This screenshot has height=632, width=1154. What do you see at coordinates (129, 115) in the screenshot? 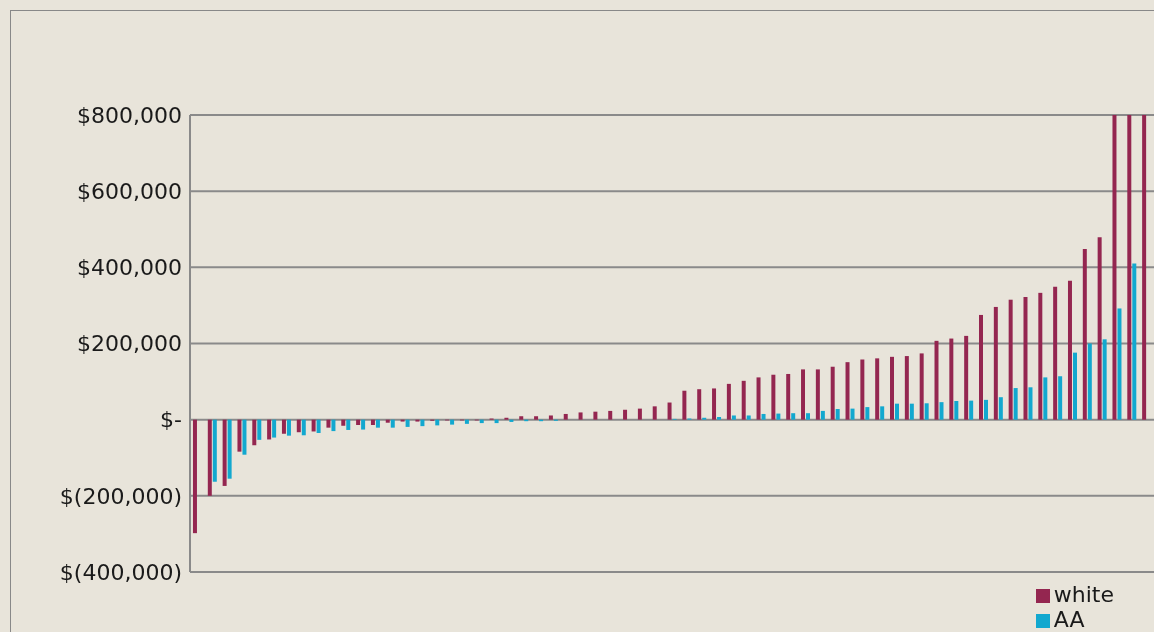
I see `y-tick-label: $800,000` at bounding box center [129, 115].